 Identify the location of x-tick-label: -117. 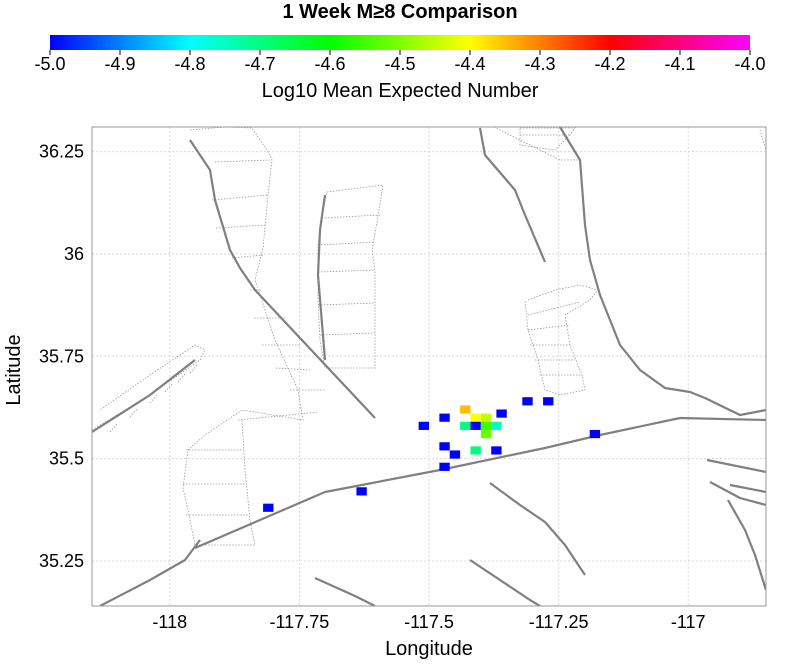
(688, 622).